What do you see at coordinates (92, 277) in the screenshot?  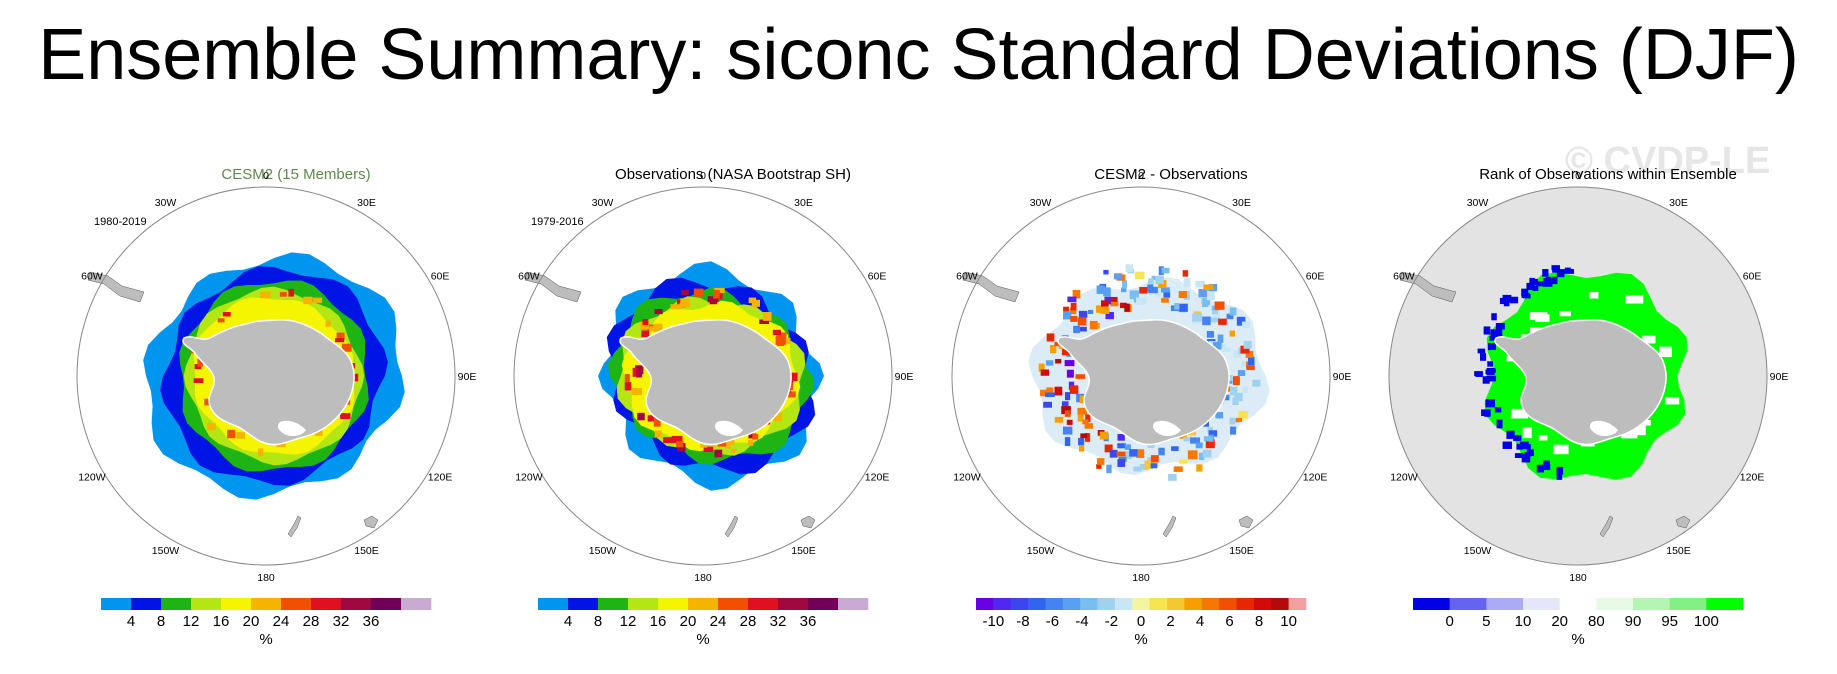 I see `lon-label: 60W` at bounding box center [92, 277].